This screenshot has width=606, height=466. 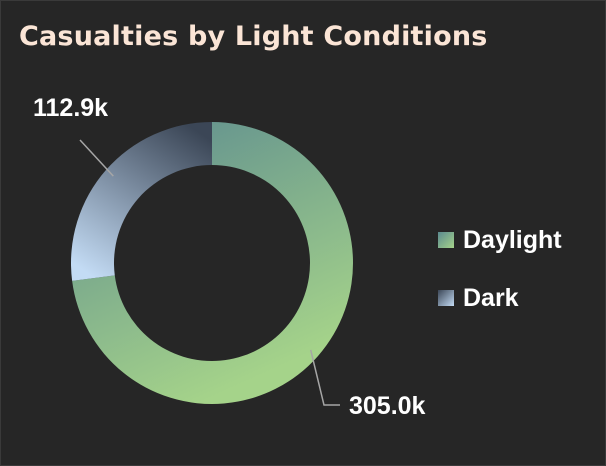 I want to click on legend-item-dark: Dark, so click(x=500, y=298).